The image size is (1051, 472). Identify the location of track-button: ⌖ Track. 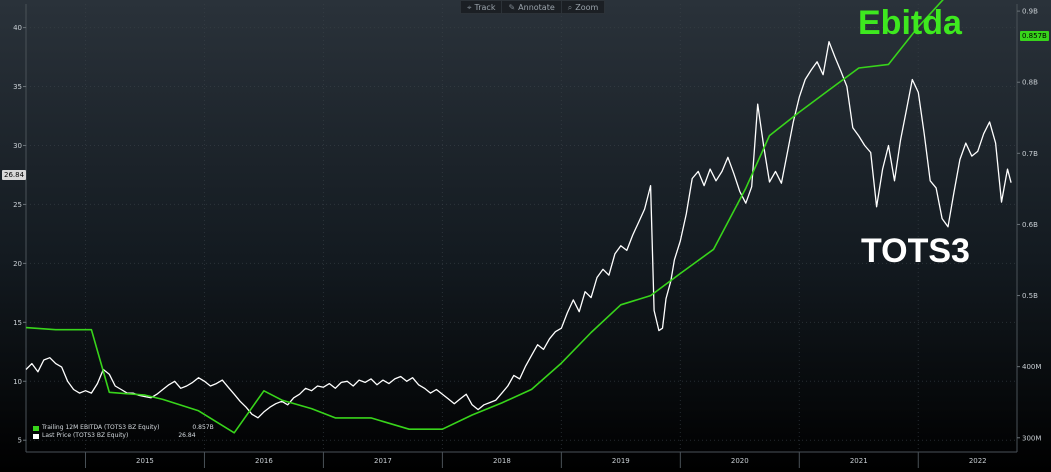
(482, 7).